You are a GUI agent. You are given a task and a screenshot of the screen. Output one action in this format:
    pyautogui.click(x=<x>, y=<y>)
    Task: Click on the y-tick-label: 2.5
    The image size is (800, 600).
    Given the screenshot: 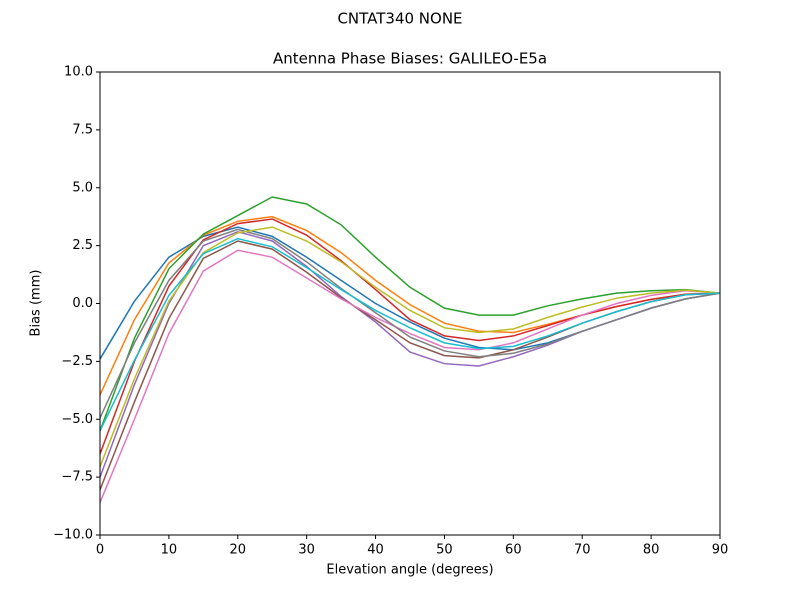 What is the action you would take?
    pyautogui.click(x=82, y=245)
    